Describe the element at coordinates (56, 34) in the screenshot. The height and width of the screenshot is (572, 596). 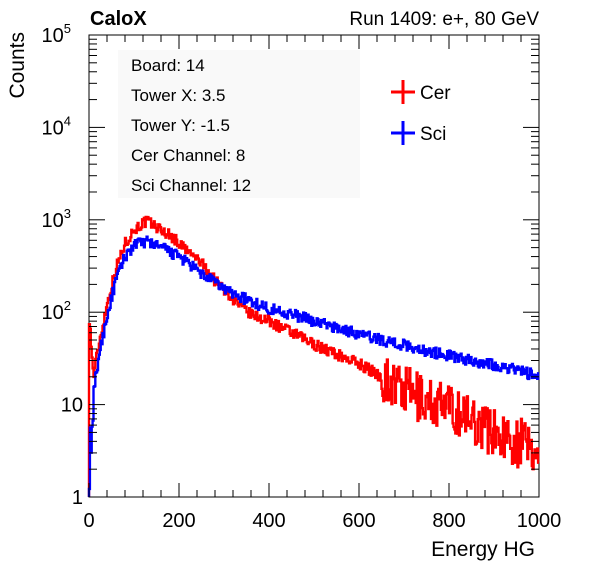
I see `y-tick-label: 10⁵` at that location.